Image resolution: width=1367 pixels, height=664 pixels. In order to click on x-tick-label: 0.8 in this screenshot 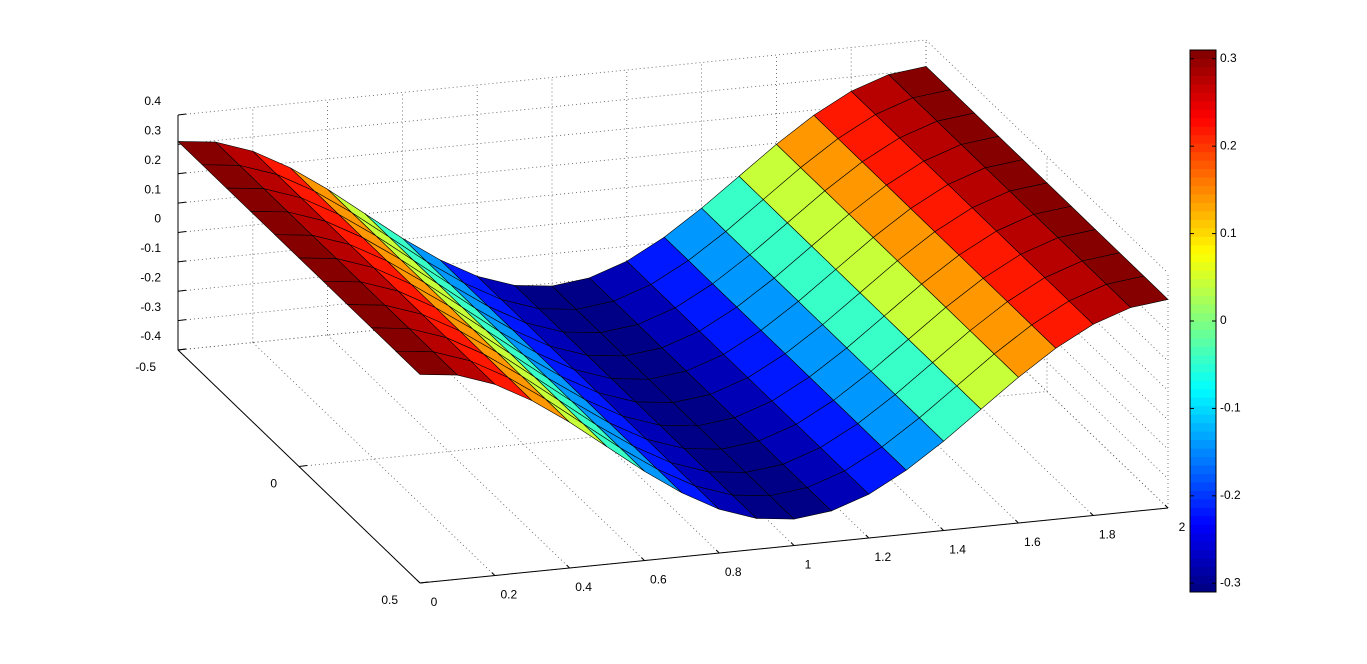, I will do `click(733, 572)`.